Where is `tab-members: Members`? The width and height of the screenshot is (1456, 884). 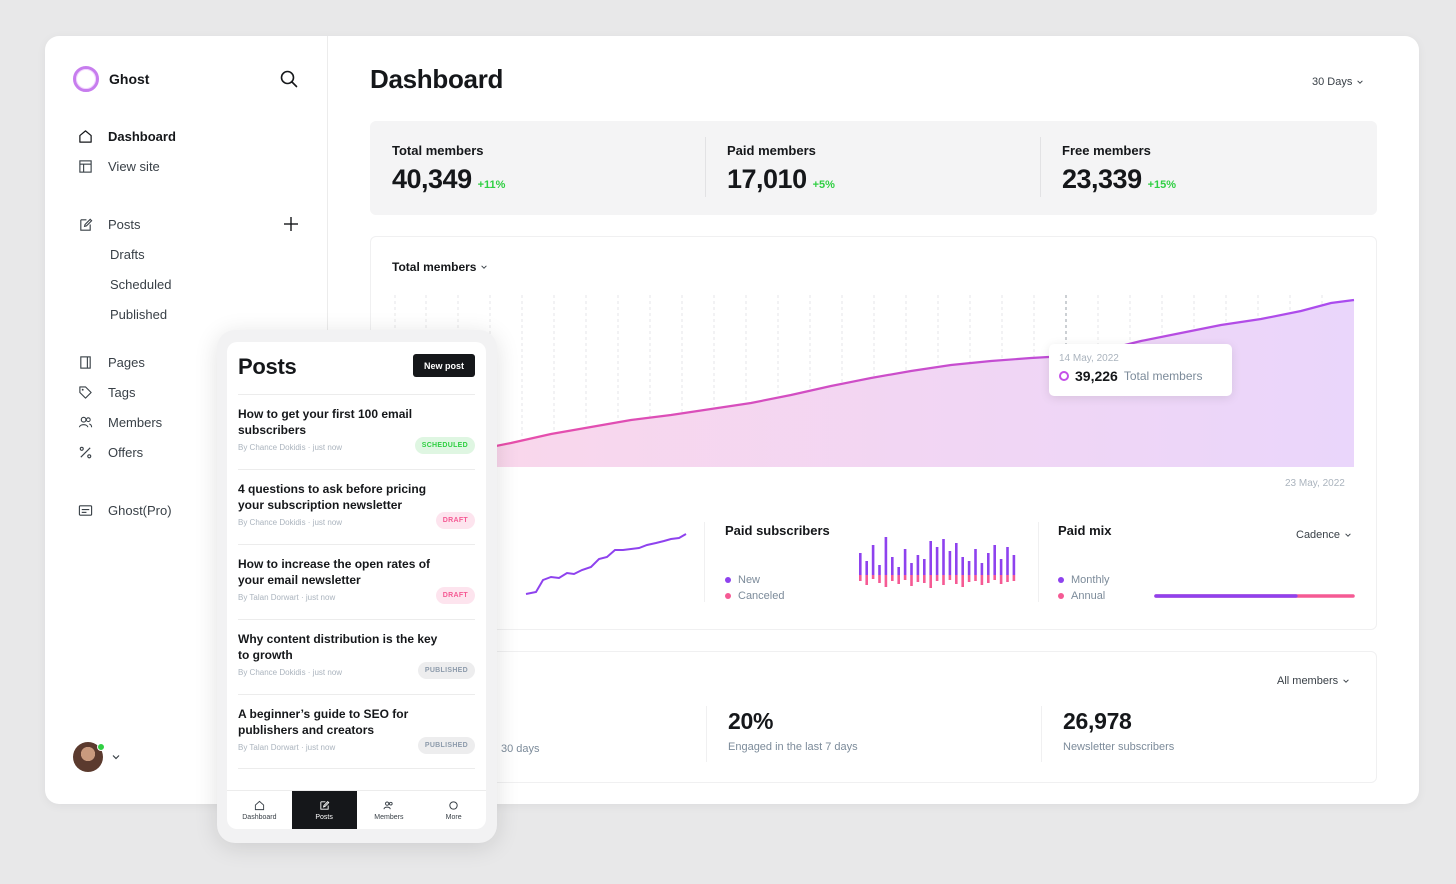
tab-members: Members is located at coordinates (389, 810).